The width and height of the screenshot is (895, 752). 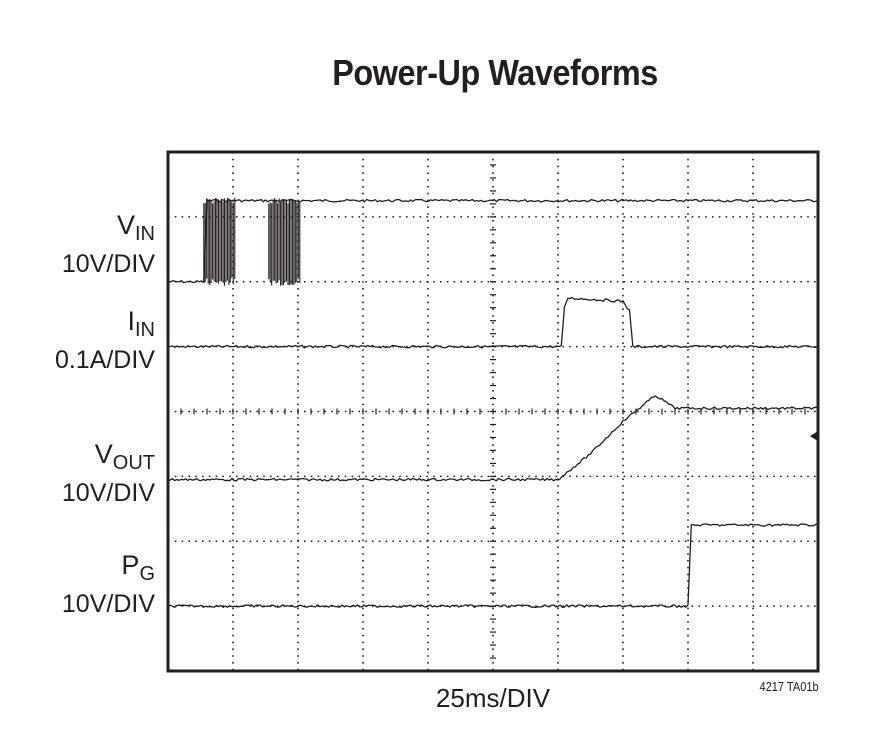 What do you see at coordinates (105, 340) in the screenshot?
I see `label-iin: IIN 0.1A/DIV` at bounding box center [105, 340].